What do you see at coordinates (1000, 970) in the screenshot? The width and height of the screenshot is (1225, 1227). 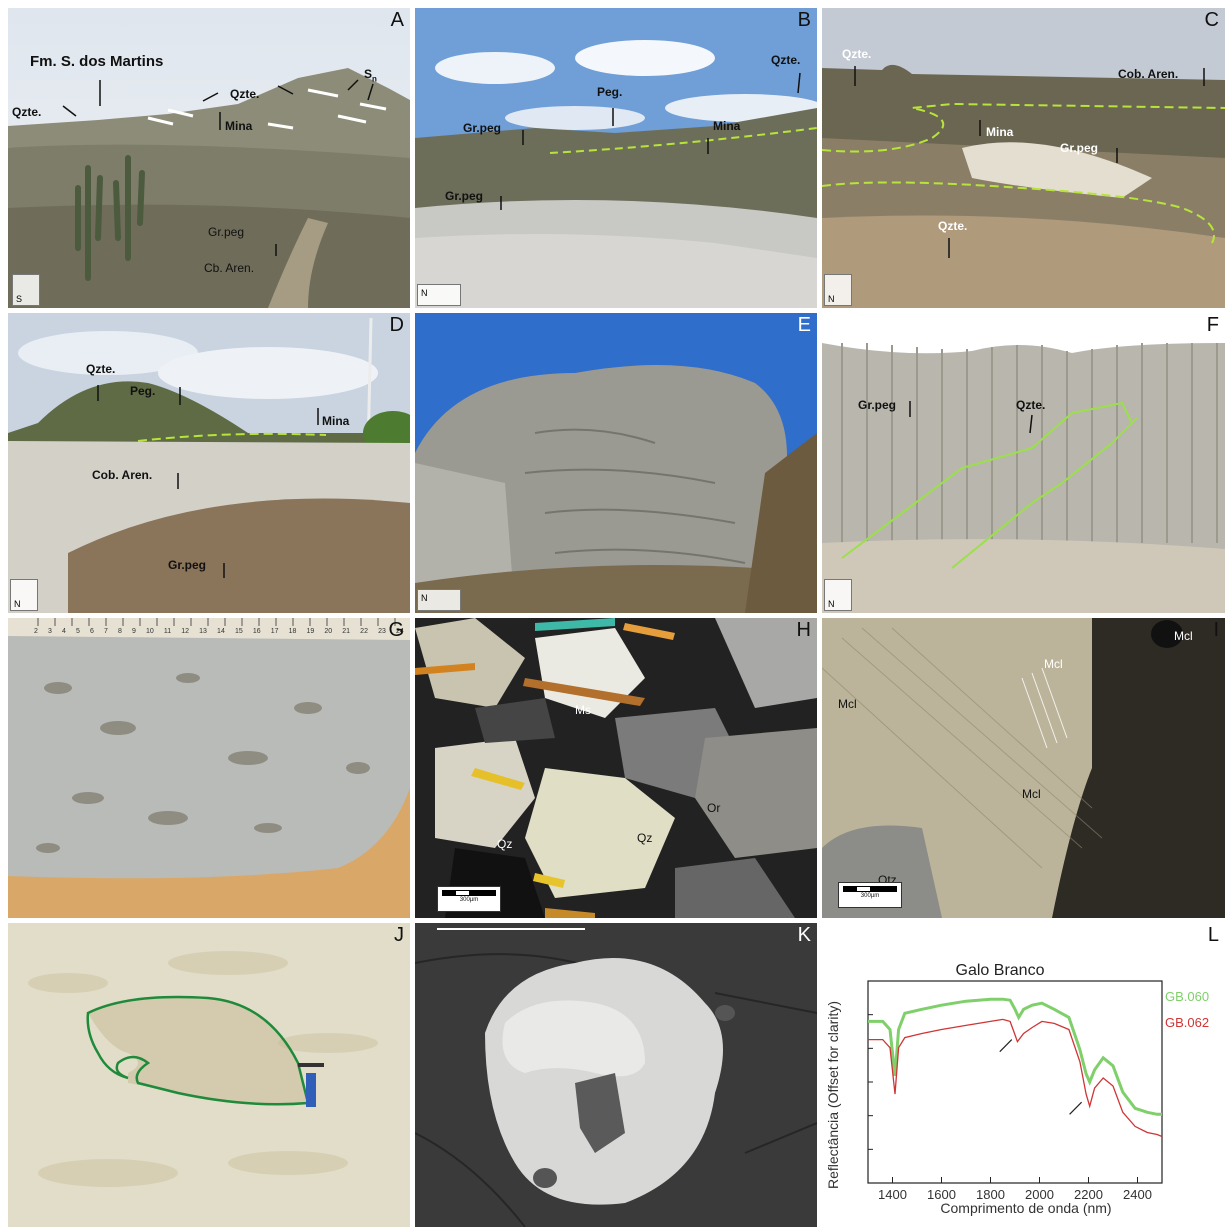 I see `chart-title: Galo Branco` at bounding box center [1000, 970].